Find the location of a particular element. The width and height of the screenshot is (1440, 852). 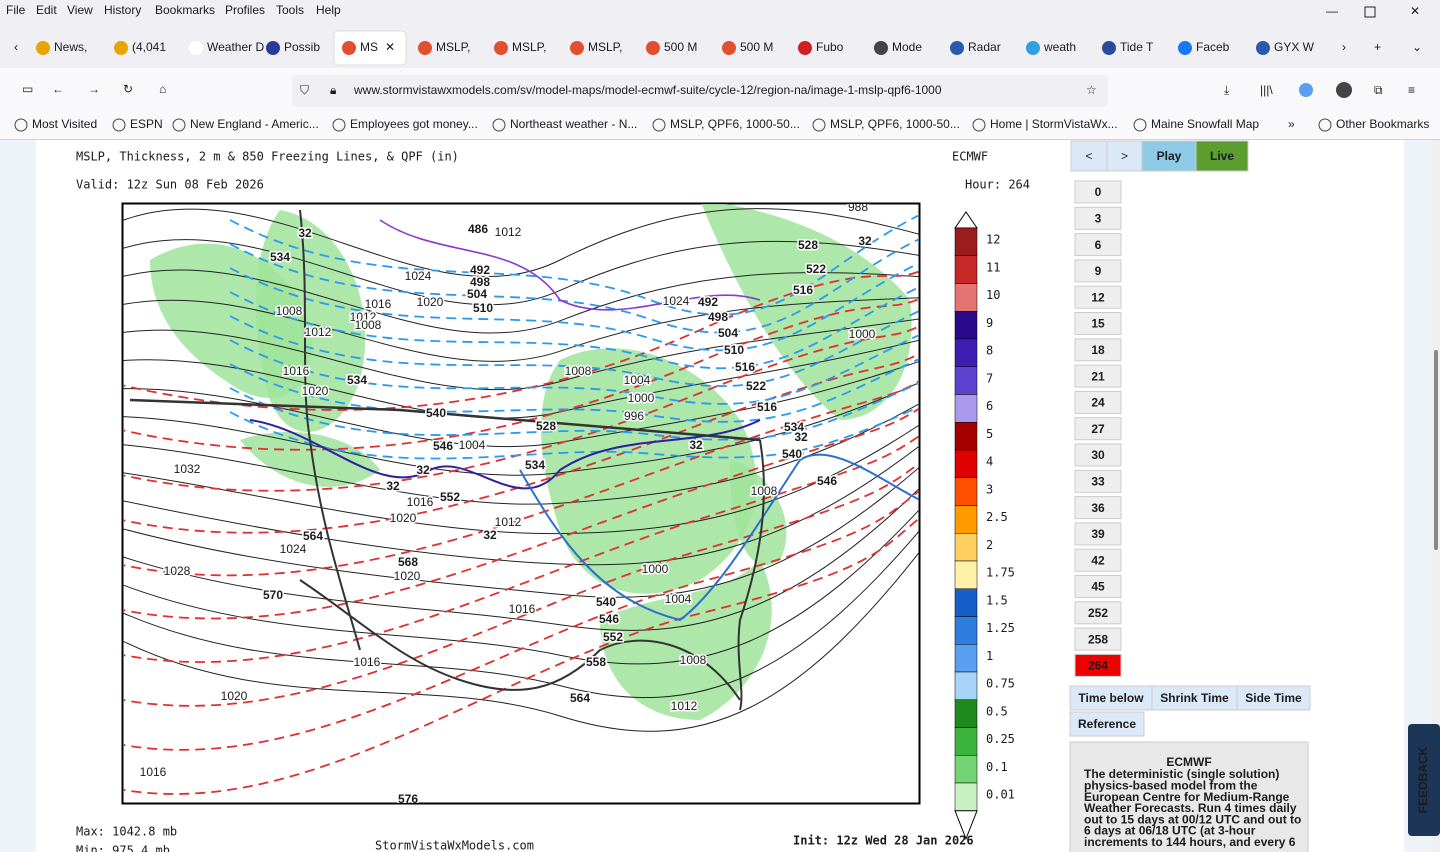

tab-title: (4,041 is located at coordinates (149, 47).